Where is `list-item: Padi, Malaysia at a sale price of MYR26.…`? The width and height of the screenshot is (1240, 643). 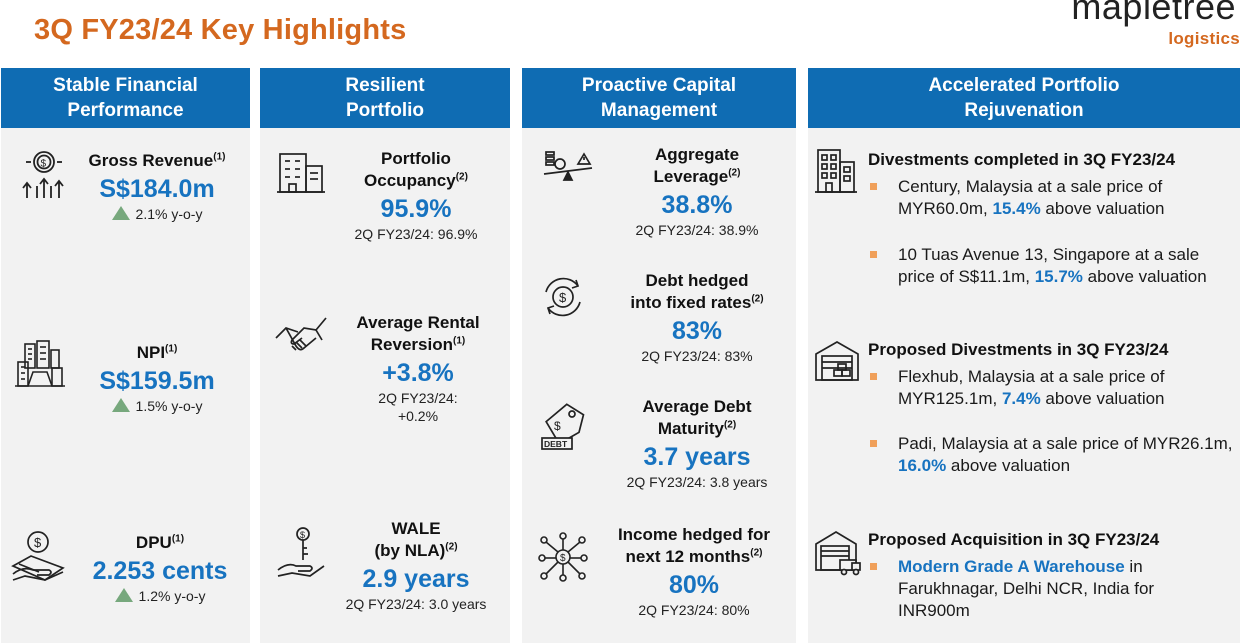 list-item: Padi, Malaysia at a sale price of MYR26.… is located at coordinates (1055, 455).